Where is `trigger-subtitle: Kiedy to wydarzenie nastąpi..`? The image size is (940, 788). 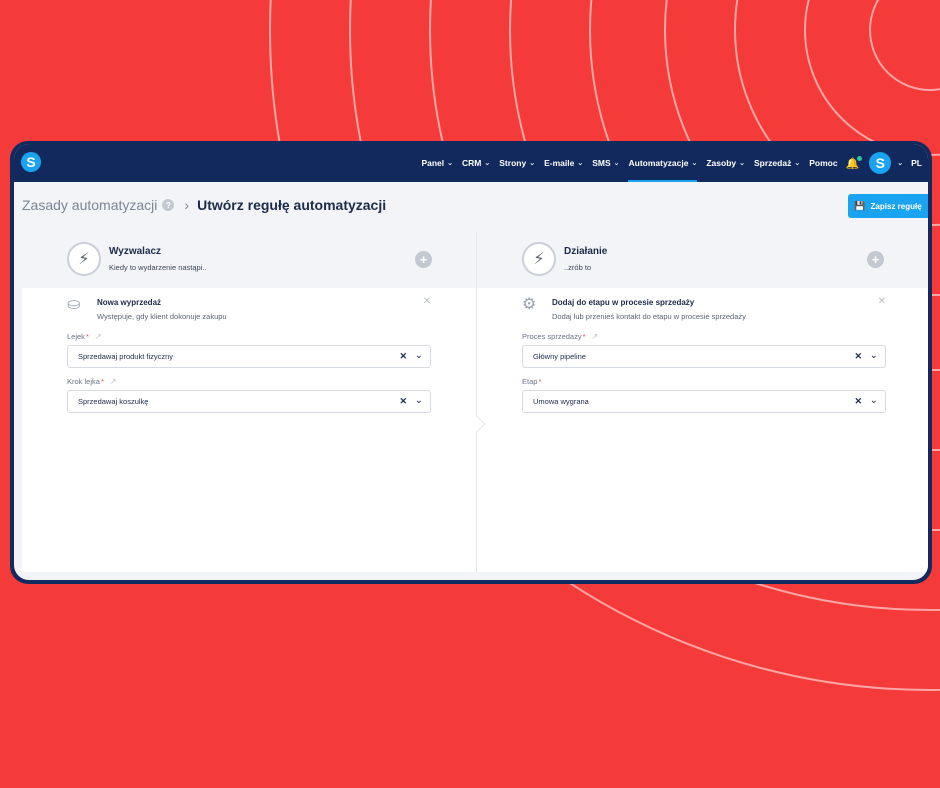 trigger-subtitle: Kiedy to wydarzenie nastąpi.. is located at coordinates (158, 267).